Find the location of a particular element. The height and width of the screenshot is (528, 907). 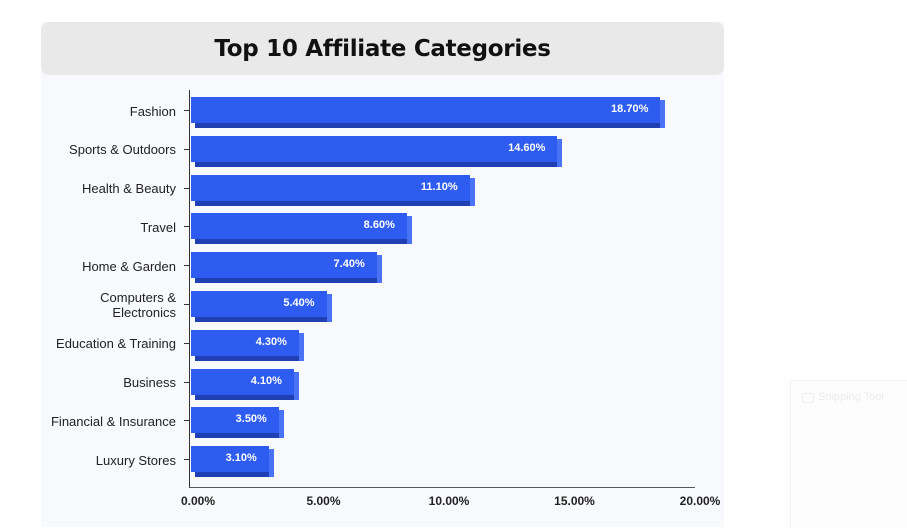

bar-value-label: 11.10% is located at coordinates (439, 186).